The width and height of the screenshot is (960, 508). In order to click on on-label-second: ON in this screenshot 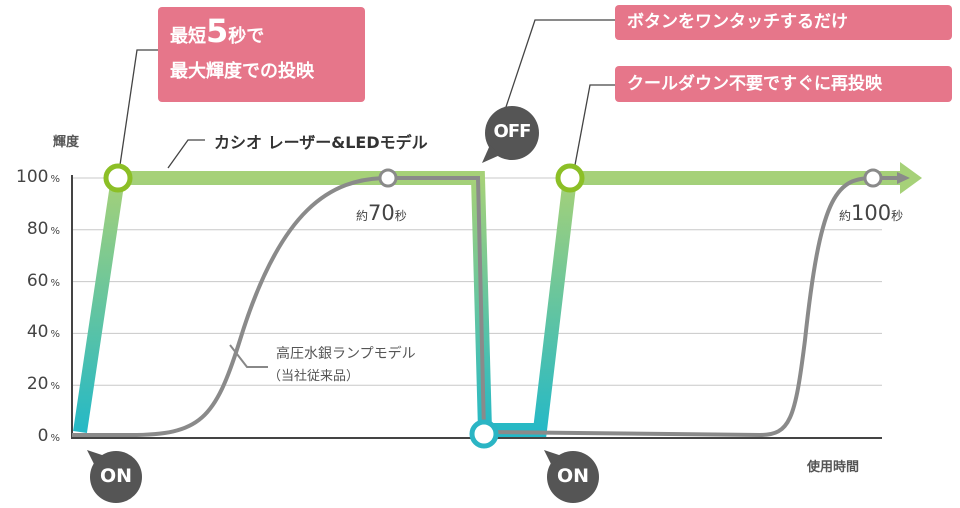, I will do `click(573, 476)`.